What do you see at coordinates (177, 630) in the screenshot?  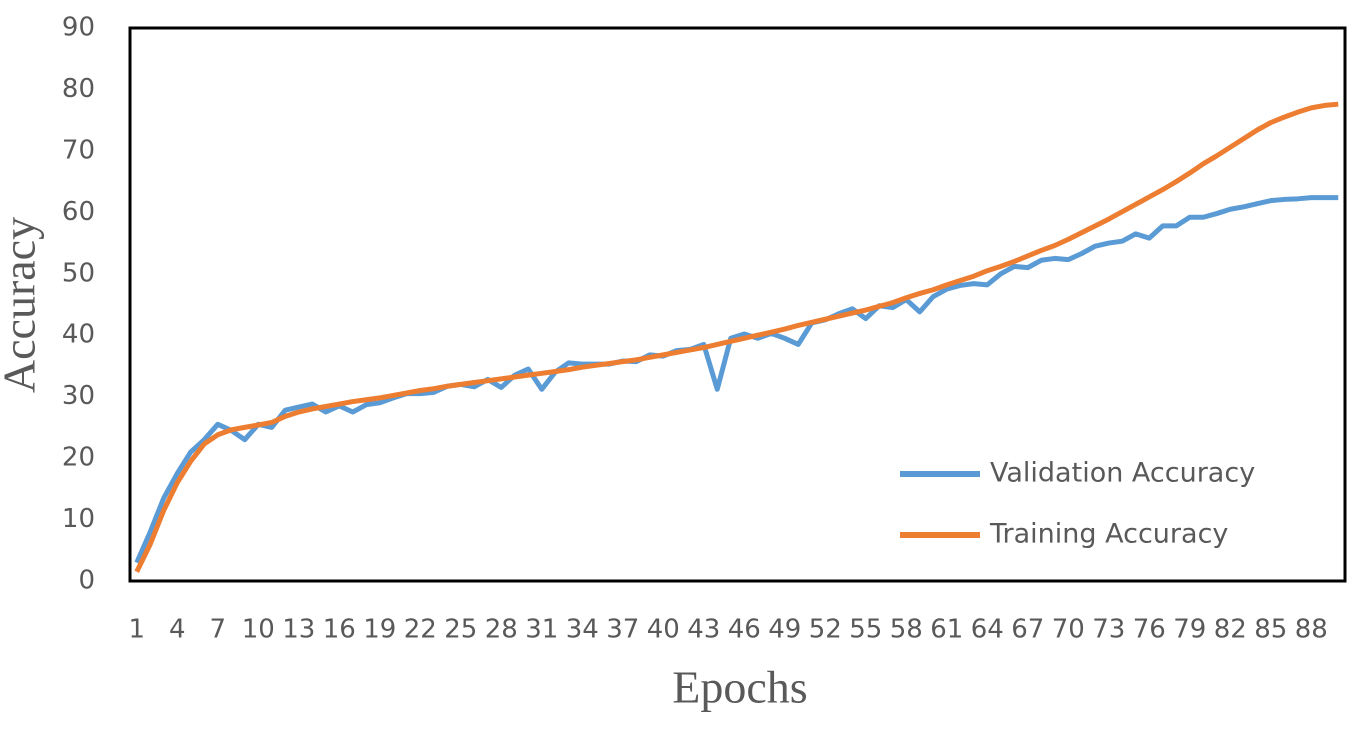 I see `x-tick-label: 4` at bounding box center [177, 630].